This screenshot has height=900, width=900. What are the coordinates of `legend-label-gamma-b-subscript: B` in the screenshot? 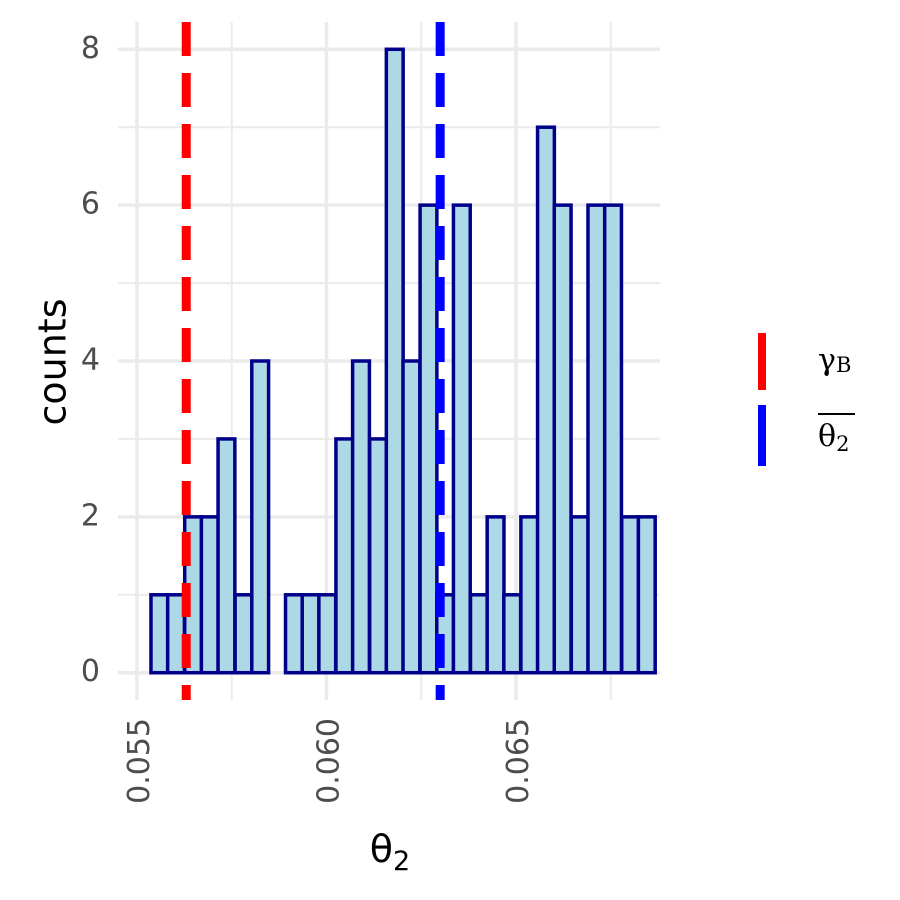 It's located at (843, 365).